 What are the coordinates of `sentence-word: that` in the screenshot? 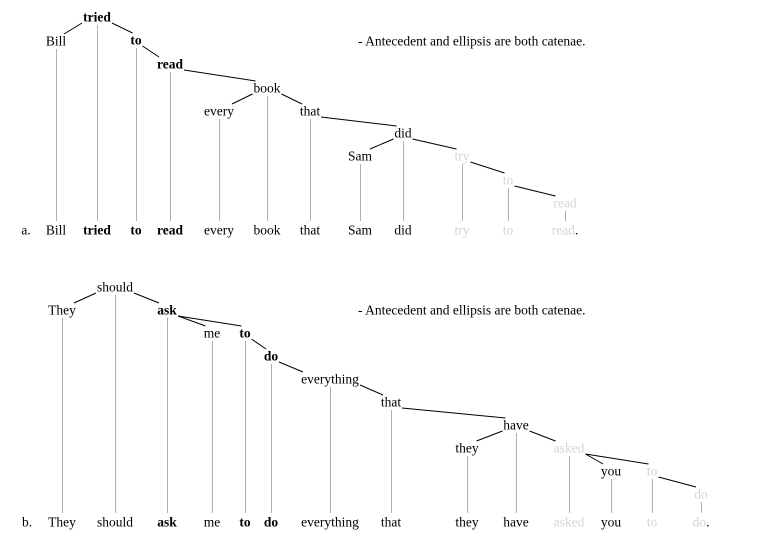 It's located at (391, 522).